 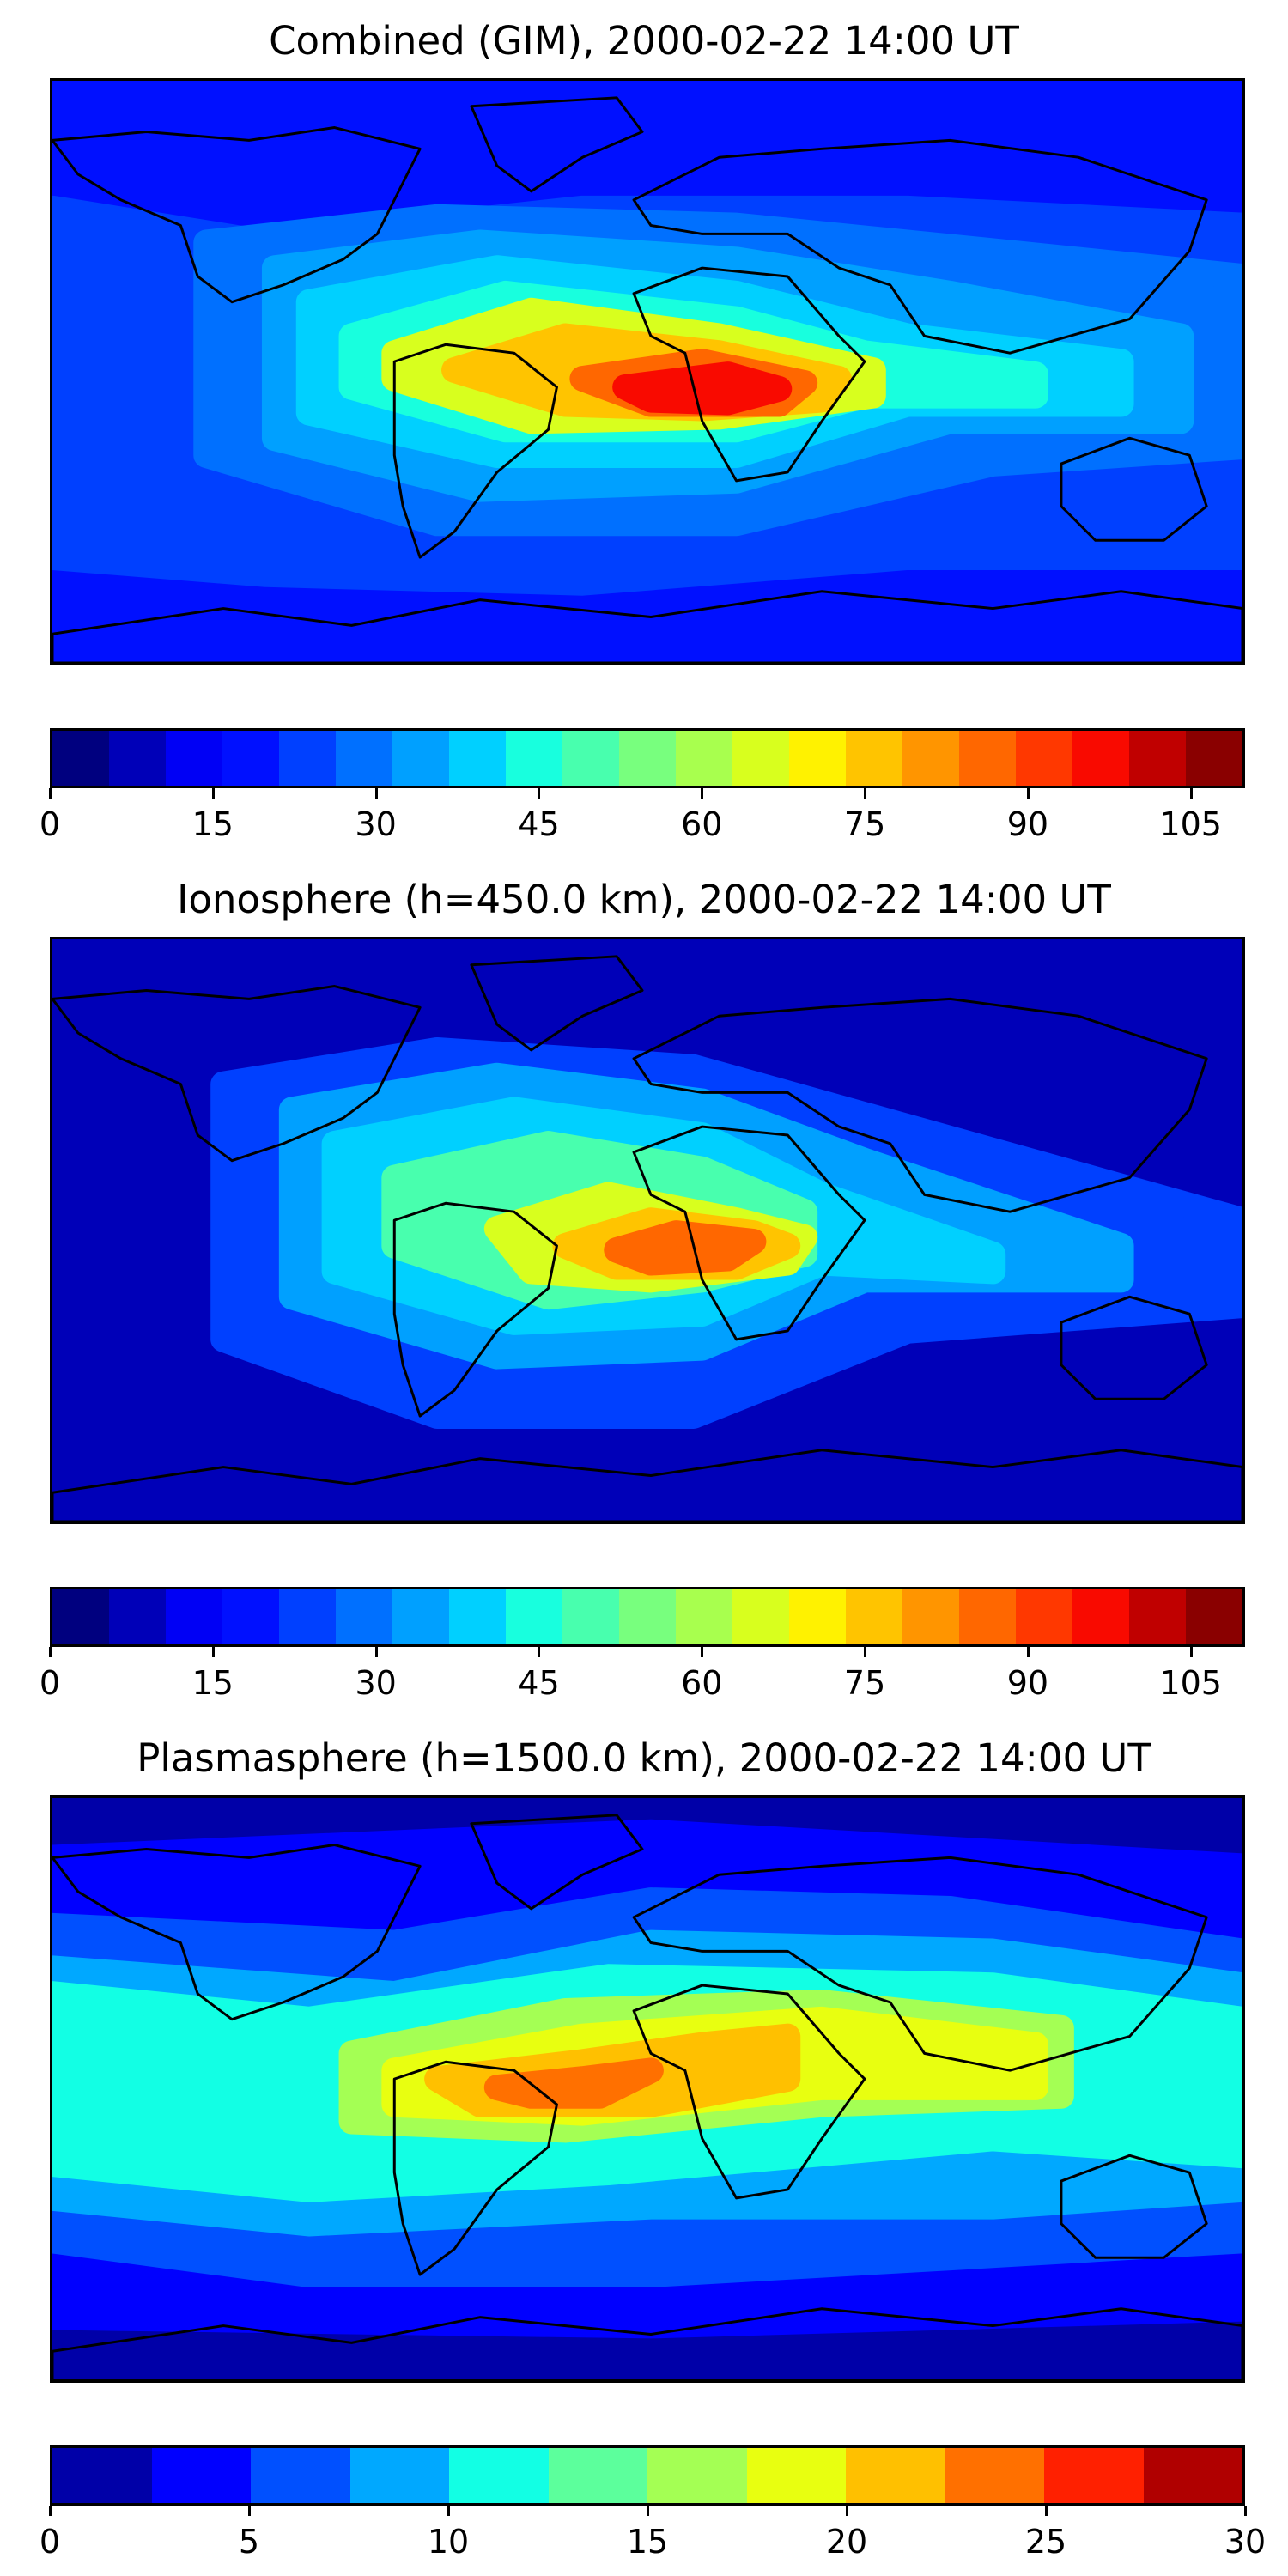 What do you see at coordinates (1027, 824) in the screenshot?
I see `colorbar-tick-label: 90` at bounding box center [1027, 824].